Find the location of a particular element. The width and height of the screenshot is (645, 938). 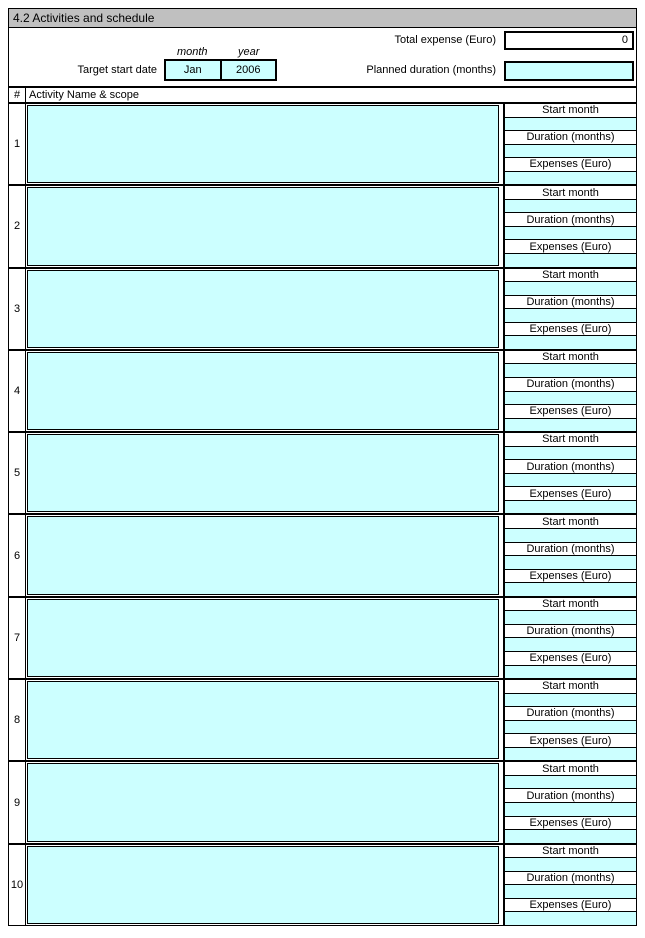

row-number: 7 is located at coordinates (17, 638).